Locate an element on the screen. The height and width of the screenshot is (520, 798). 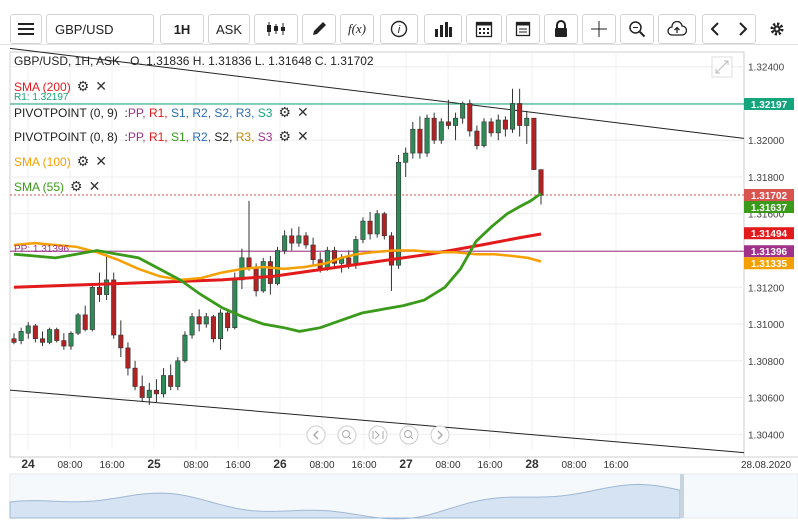
lock-icon is located at coordinates (561, 29).